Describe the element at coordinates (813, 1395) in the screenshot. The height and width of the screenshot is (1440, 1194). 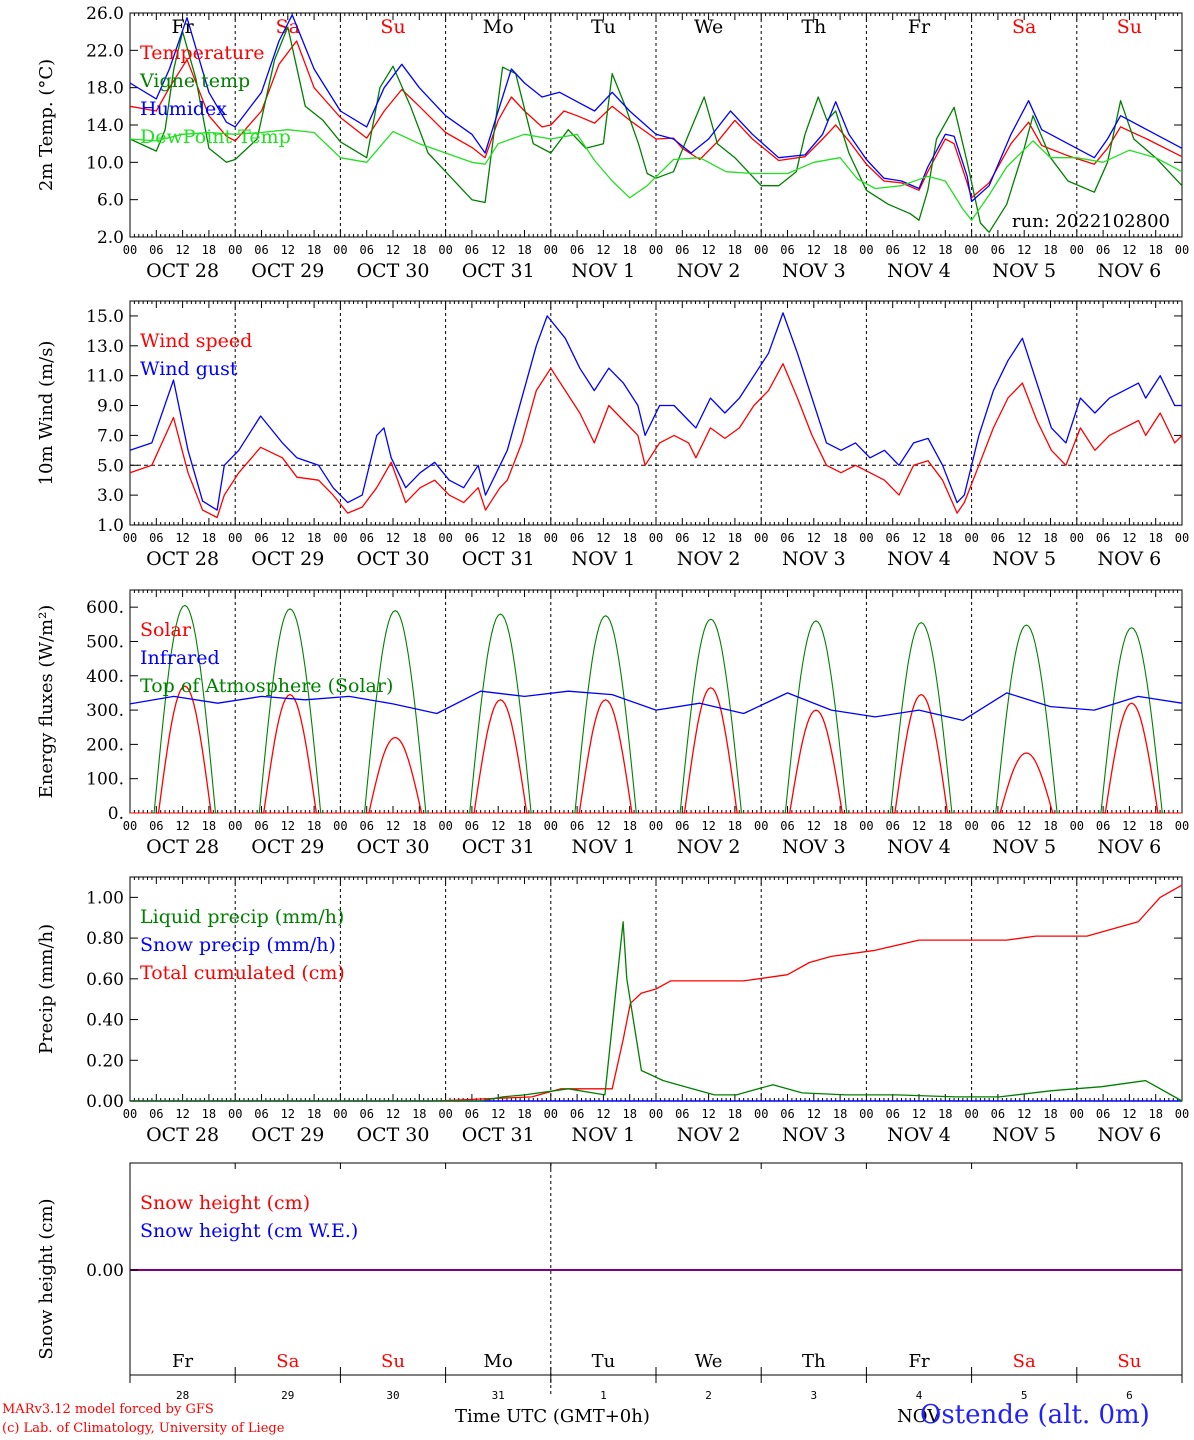
I see `bottom-date-number: 3` at that location.